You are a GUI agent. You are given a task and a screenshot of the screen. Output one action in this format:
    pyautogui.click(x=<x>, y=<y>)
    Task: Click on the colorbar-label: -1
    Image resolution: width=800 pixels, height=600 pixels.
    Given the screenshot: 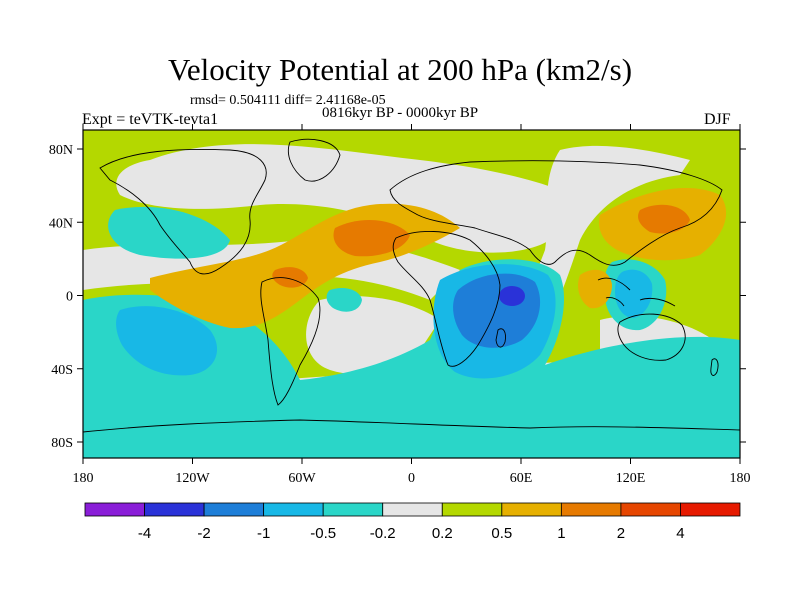 What is the action you would take?
    pyautogui.click(x=263, y=533)
    